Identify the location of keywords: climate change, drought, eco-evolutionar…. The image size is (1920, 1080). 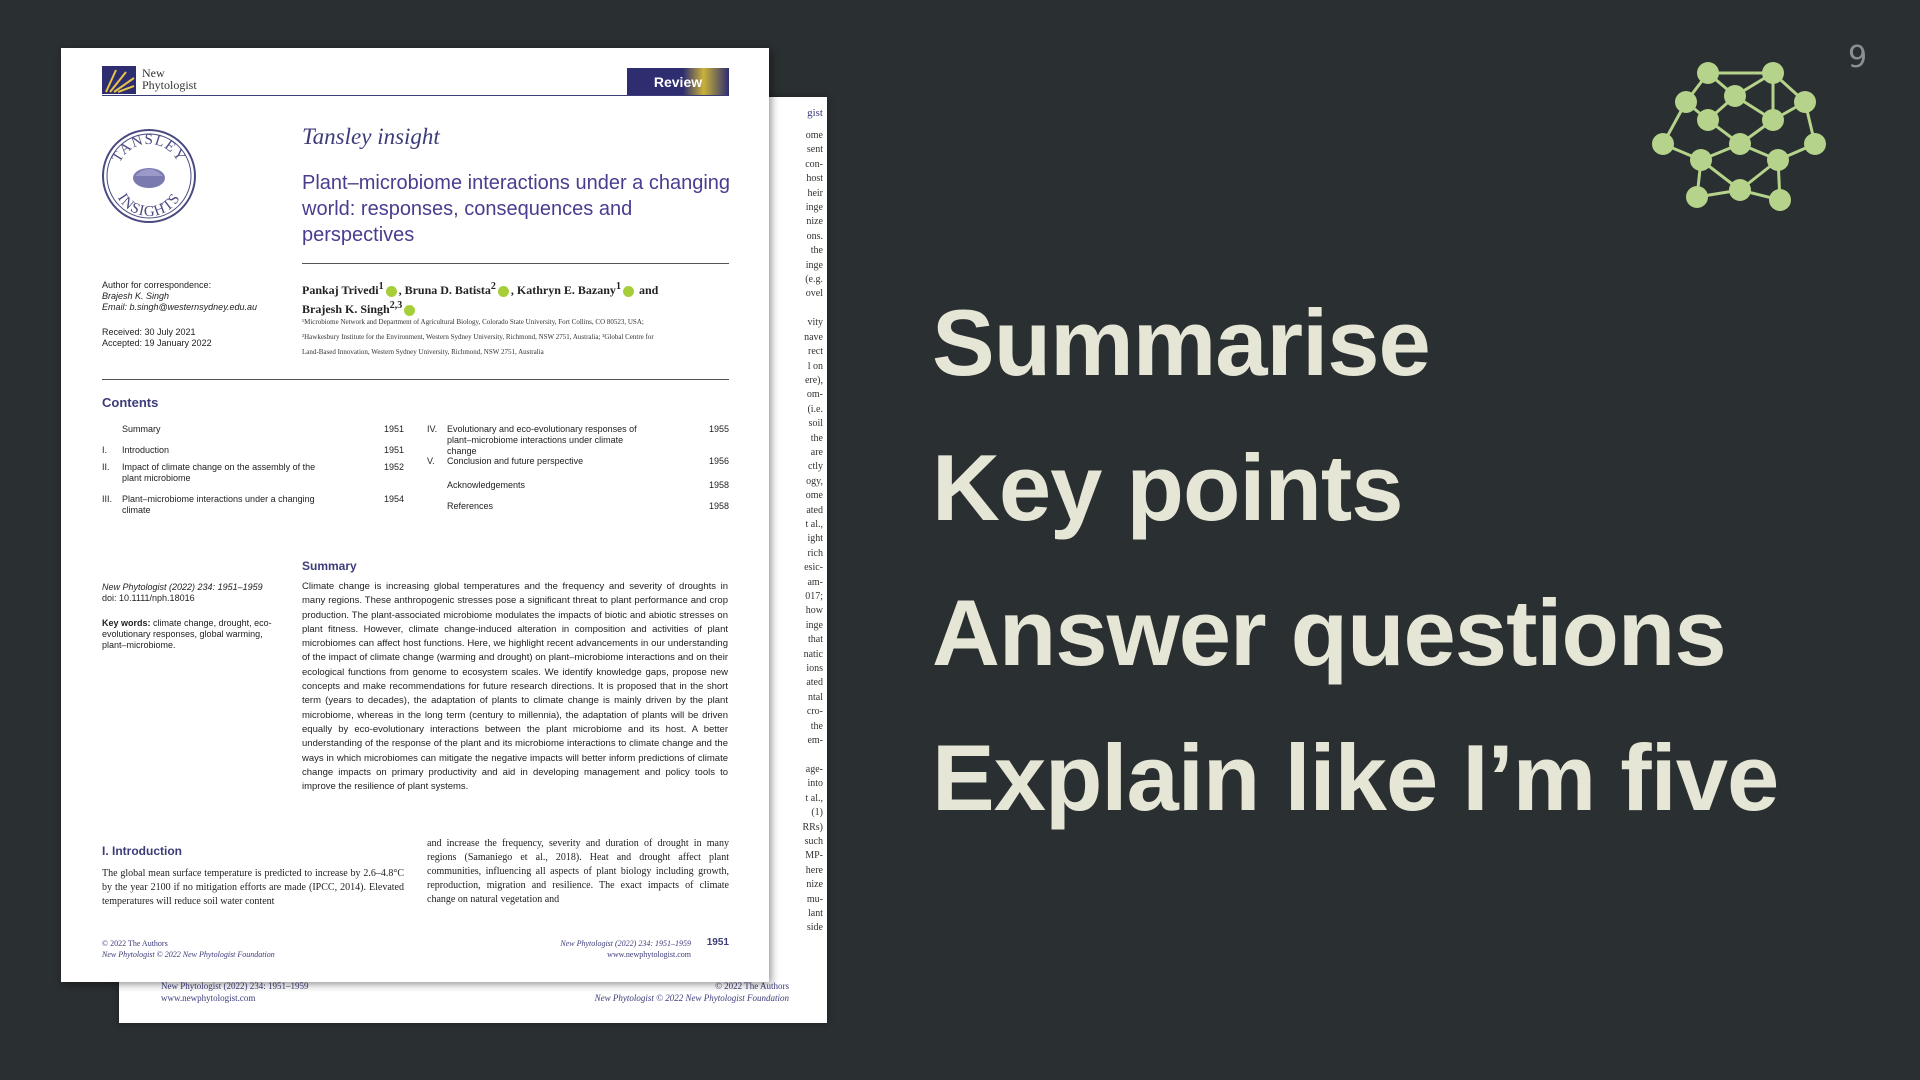
(187, 634).